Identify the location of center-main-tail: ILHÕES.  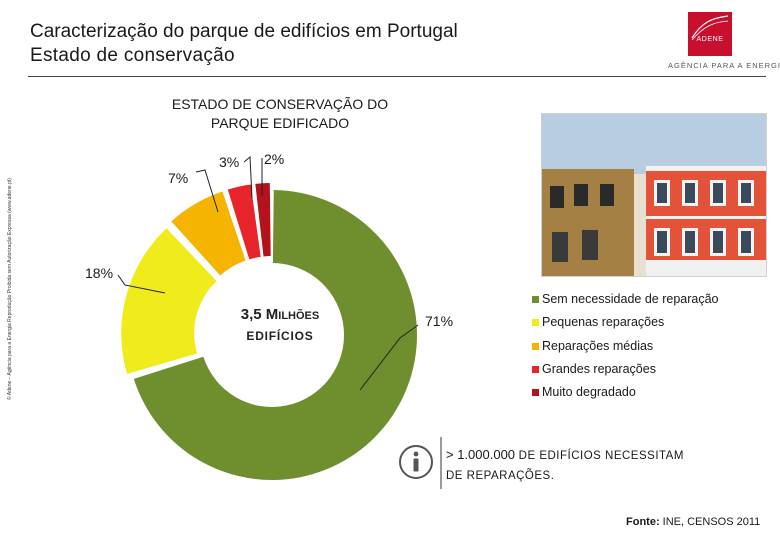
(299, 316).